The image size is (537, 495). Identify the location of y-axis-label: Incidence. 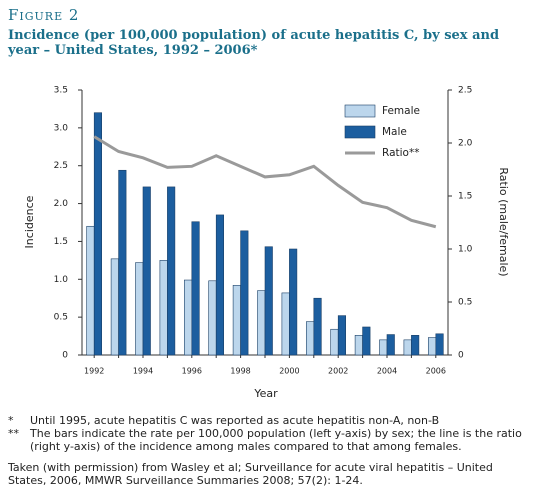
(29, 221).